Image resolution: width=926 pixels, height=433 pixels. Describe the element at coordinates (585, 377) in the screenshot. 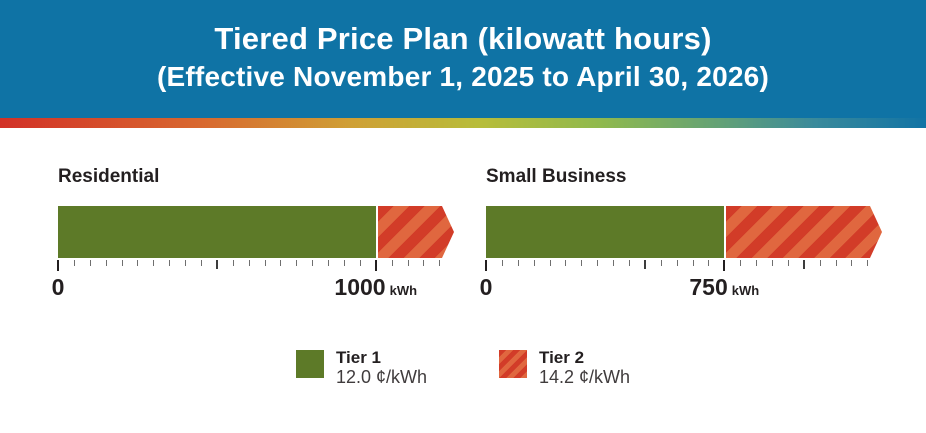

I see `legend-price: 14.2 ¢/kWh` at that location.